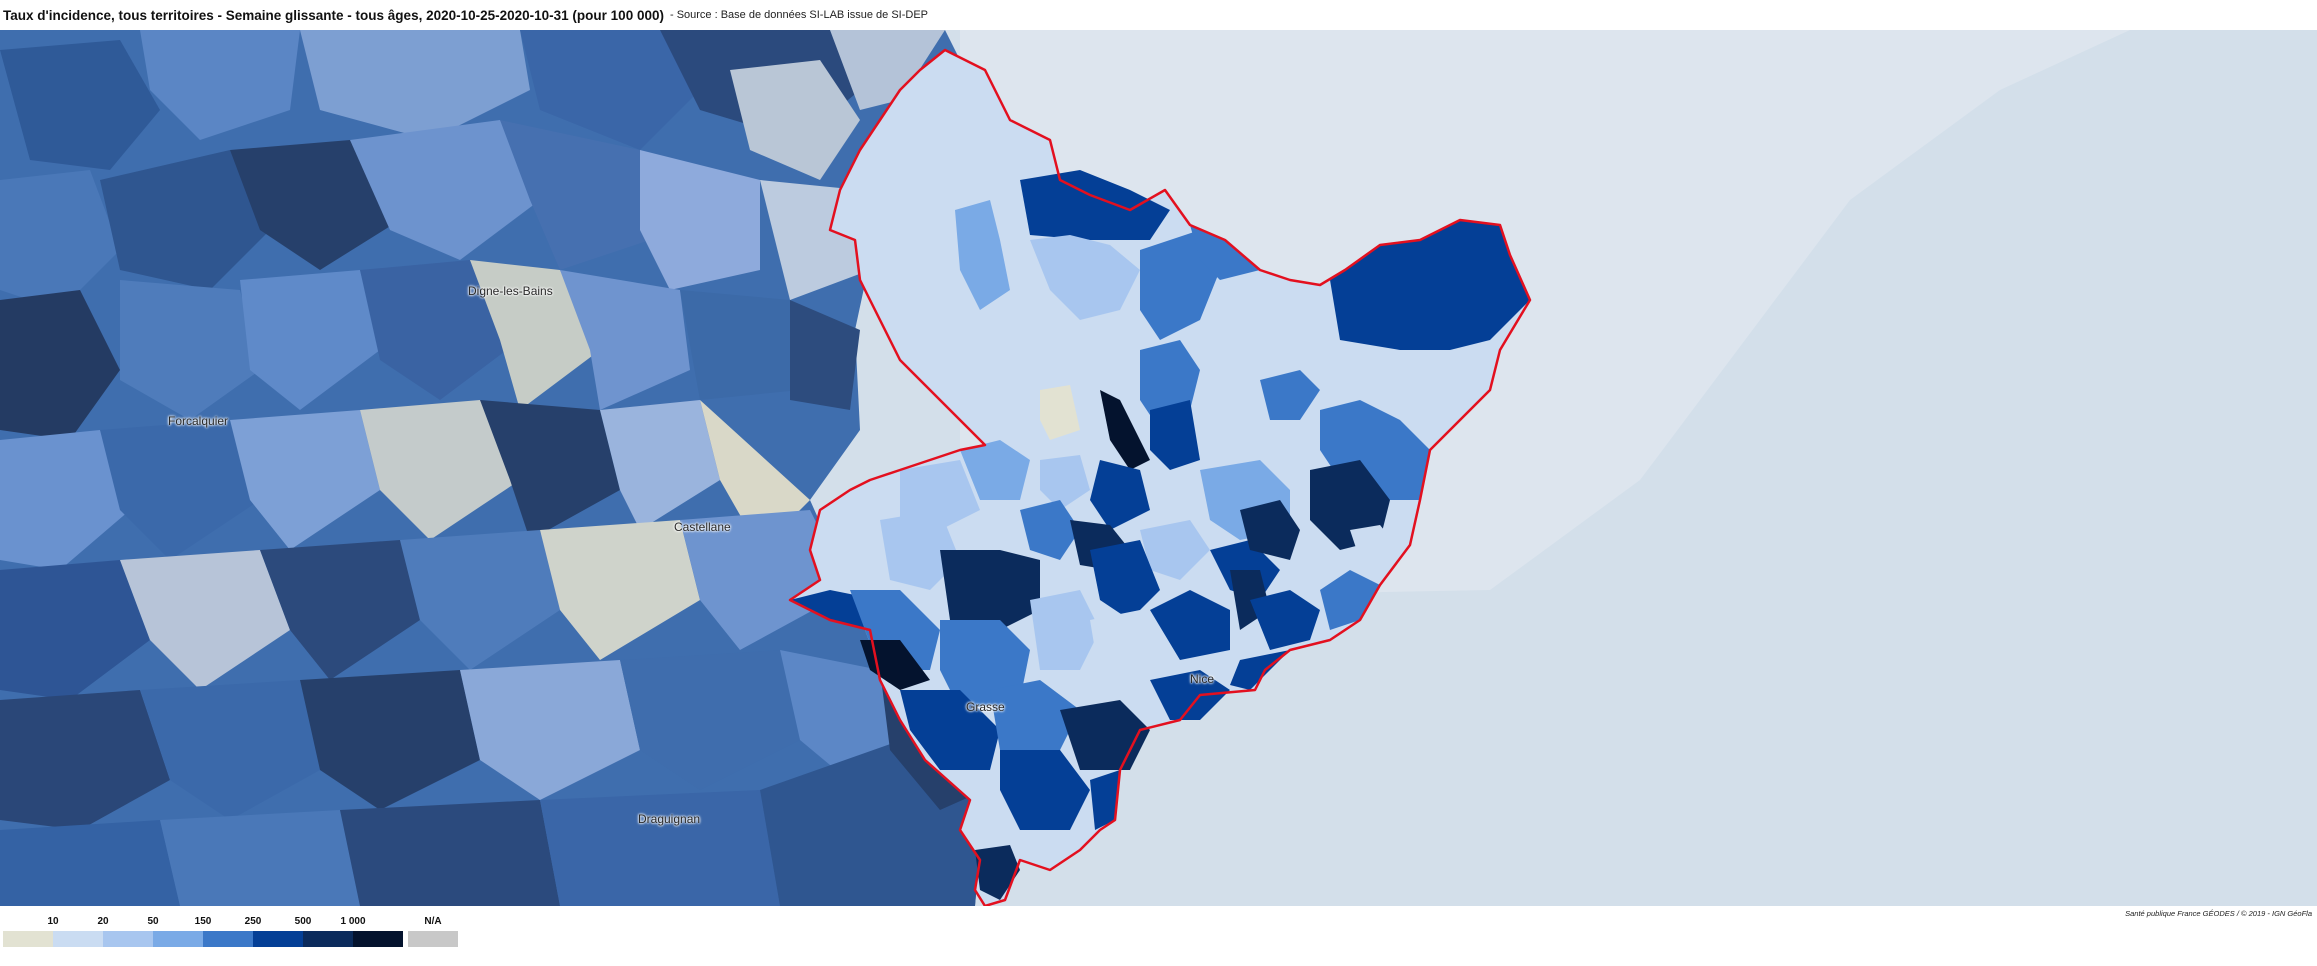 Image resolution: width=2317 pixels, height=966 pixels. I want to click on legend-tick: 1 000, so click(353, 921).